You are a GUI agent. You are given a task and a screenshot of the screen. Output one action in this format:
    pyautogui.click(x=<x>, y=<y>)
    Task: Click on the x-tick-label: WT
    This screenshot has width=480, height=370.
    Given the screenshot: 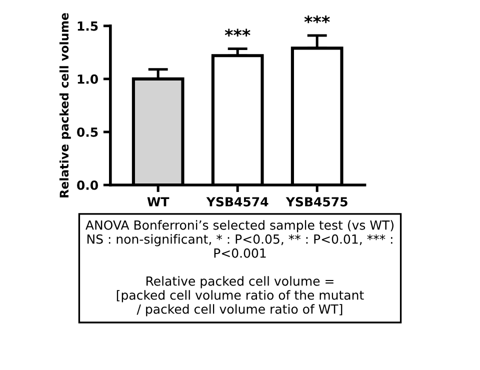 What is the action you would take?
    pyautogui.click(x=158, y=201)
    